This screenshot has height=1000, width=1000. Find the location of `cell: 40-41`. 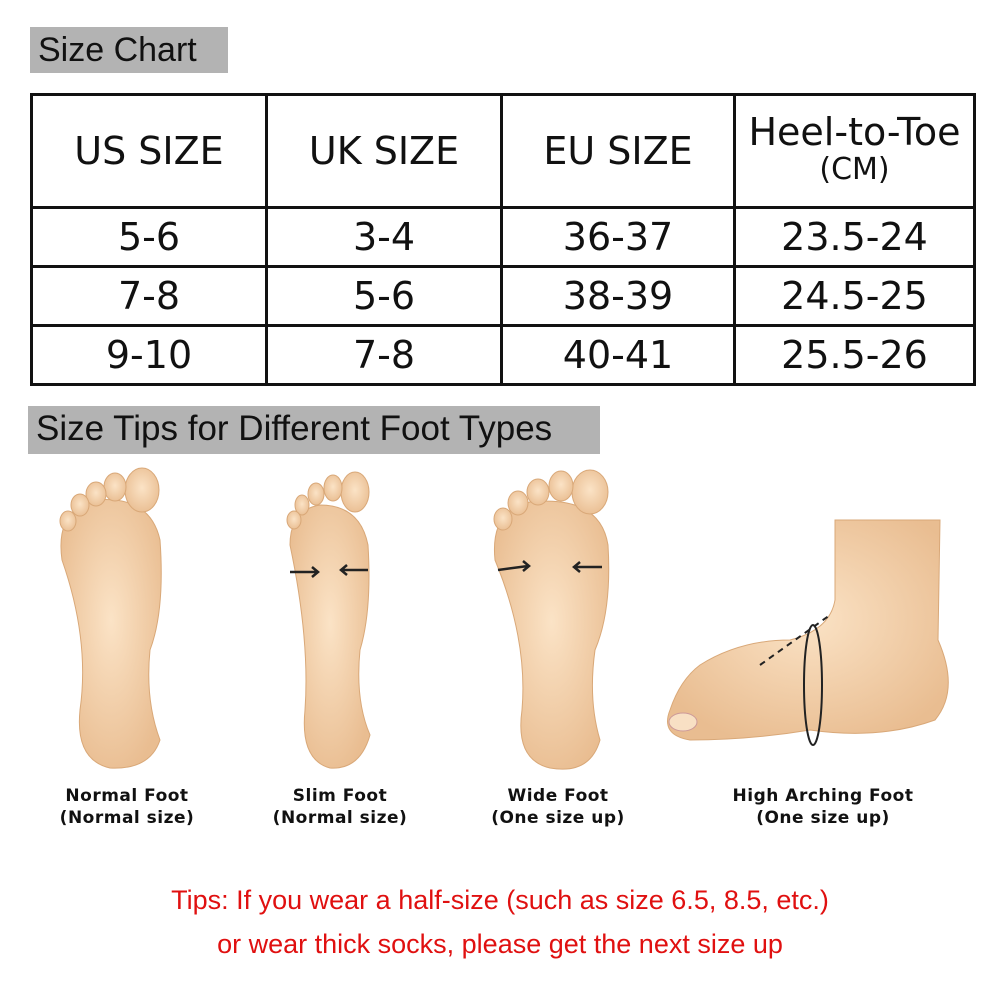

cell: 40-41 is located at coordinates (618, 355).